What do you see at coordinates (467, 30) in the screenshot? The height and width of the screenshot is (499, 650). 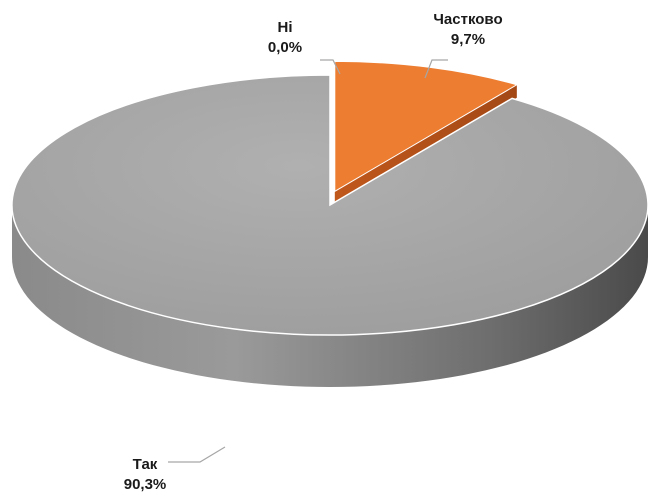 I see `slice-label-chastkovo: Частково 9,7%` at bounding box center [467, 30].